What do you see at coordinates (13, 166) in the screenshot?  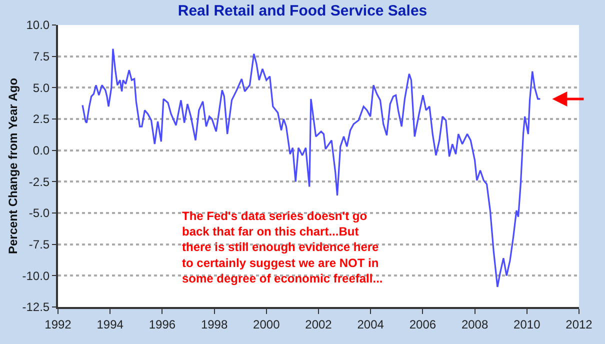 I see `y-axis-title: Percent Change from Year Ago` at bounding box center [13, 166].